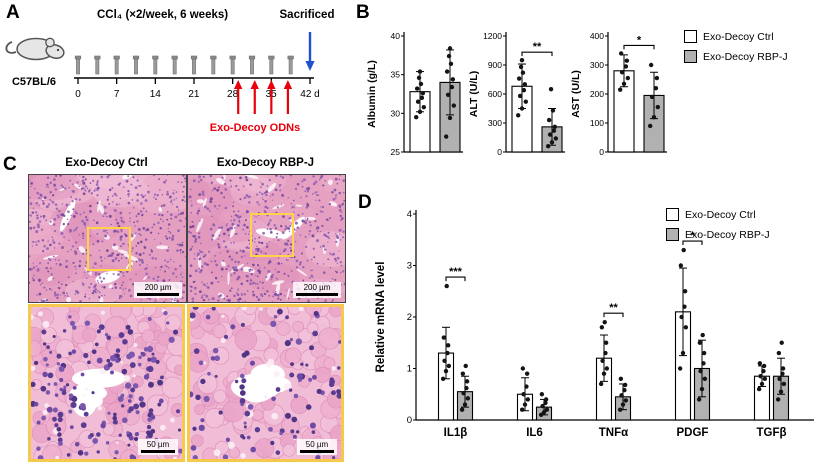 Image resolution: width=825 pixels, height=467 pixels. I want to click on scale-bar-label: 200 µm, so click(317, 287).